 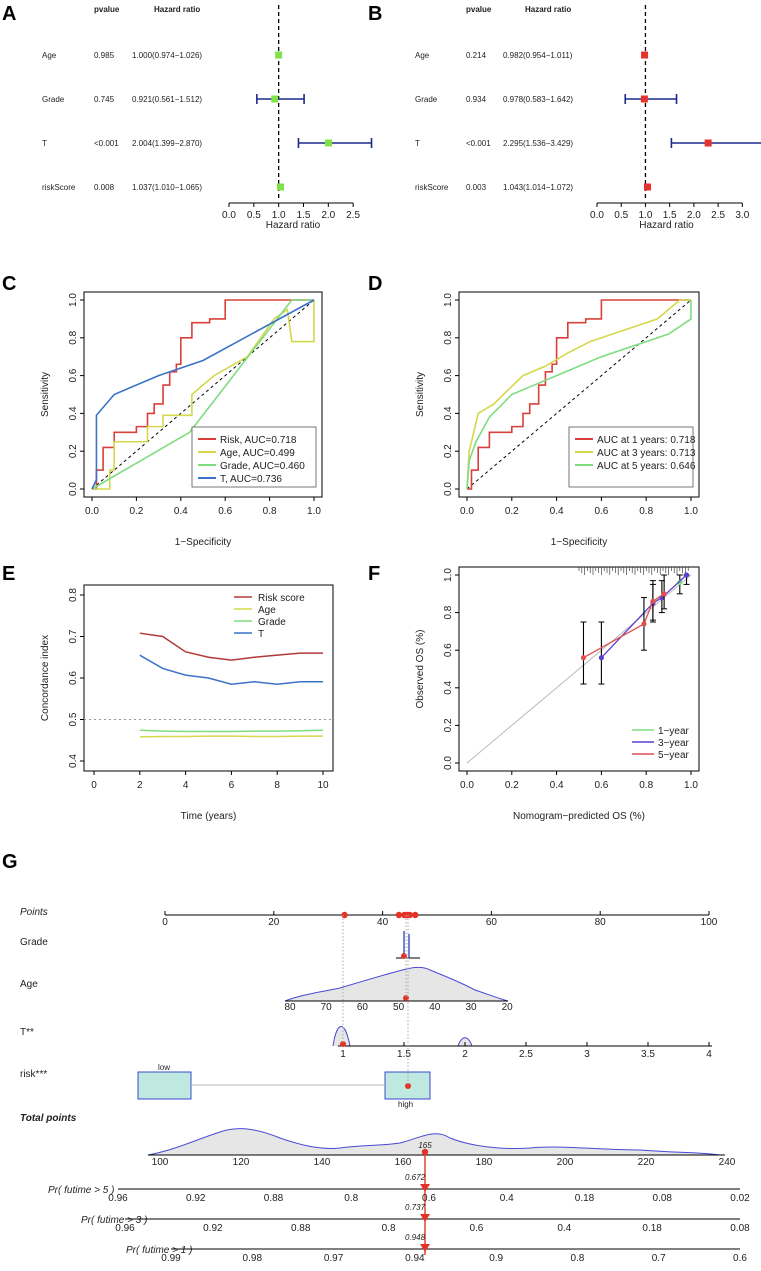 What do you see at coordinates (465, 1042) in the screenshot?
I see `t-density` at bounding box center [465, 1042].